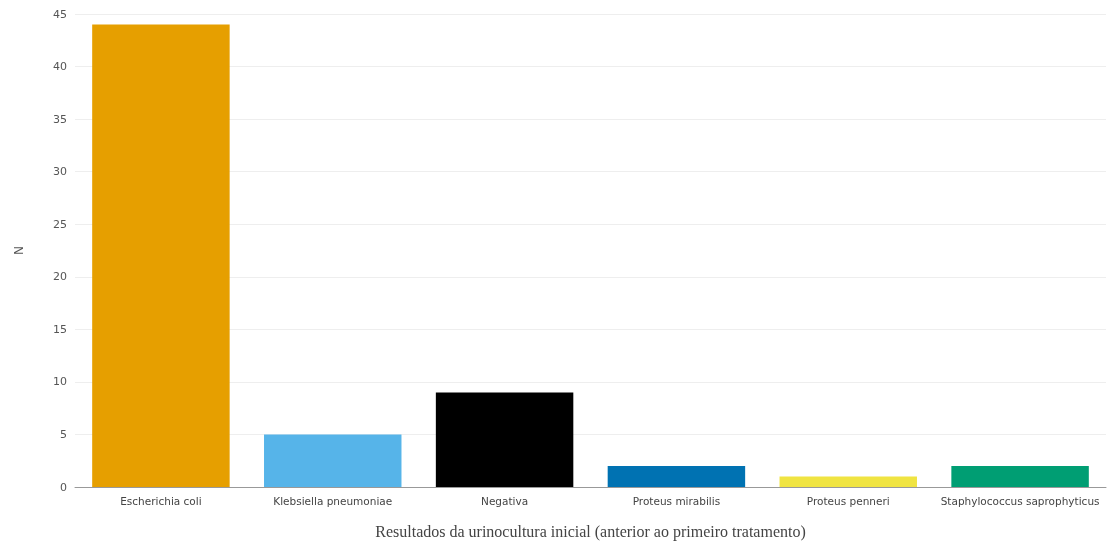 The width and height of the screenshot is (1112, 544). I want to click on x-tick-label: Proteus mirabilis, so click(676, 500).